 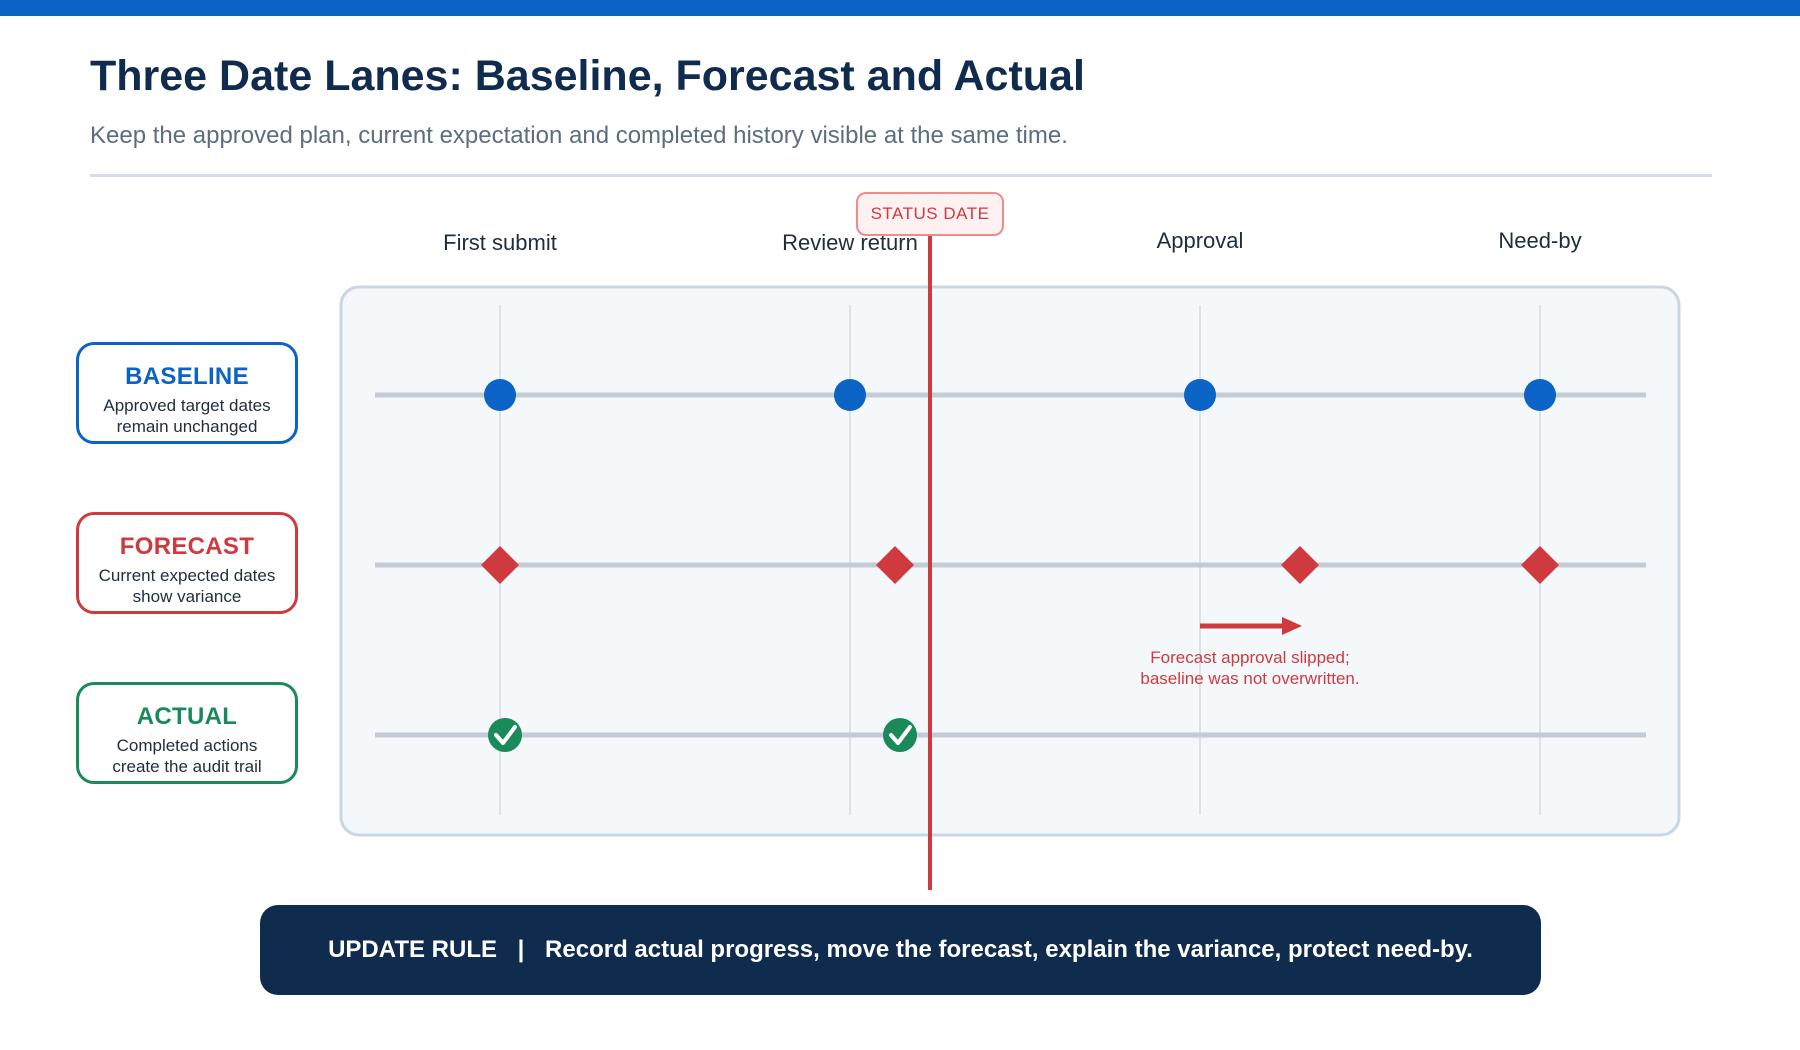 What do you see at coordinates (187, 376) in the screenshot?
I see `lane-title-baseline: BASELINE` at bounding box center [187, 376].